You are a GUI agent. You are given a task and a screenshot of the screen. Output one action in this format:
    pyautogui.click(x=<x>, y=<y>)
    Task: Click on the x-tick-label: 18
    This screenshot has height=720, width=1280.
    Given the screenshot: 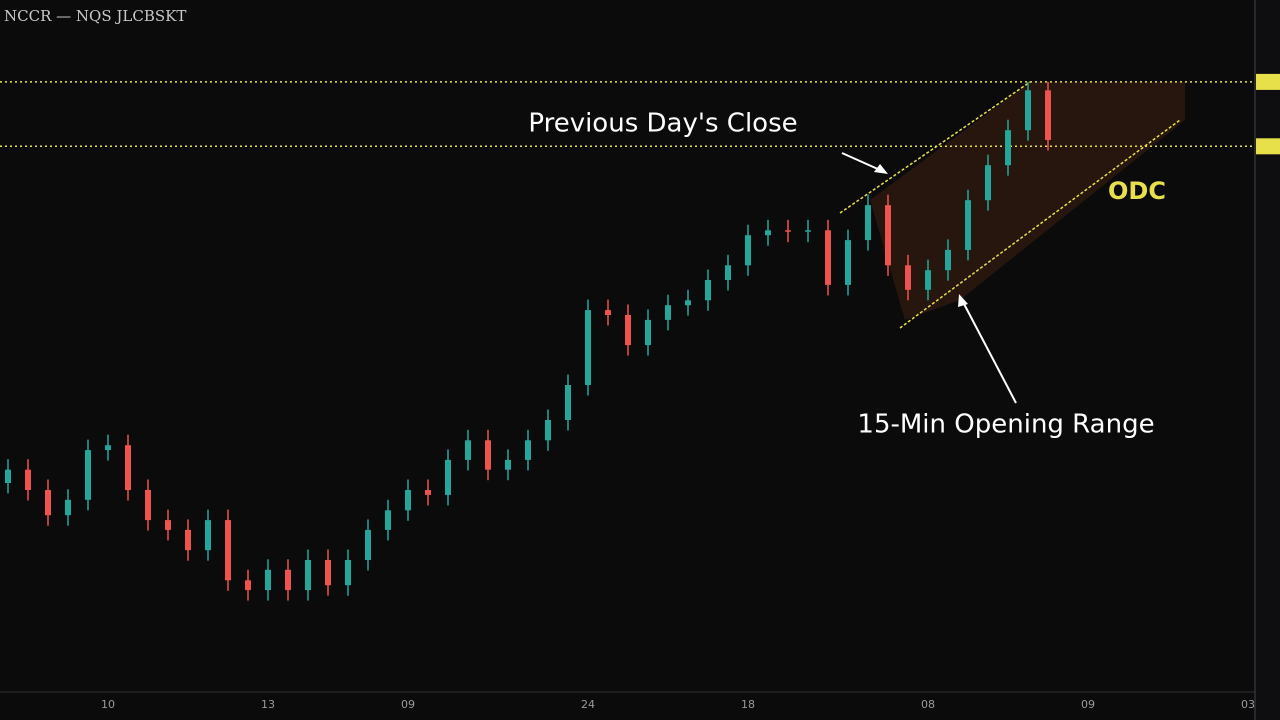 What is the action you would take?
    pyautogui.click(x=748, y=704)
    